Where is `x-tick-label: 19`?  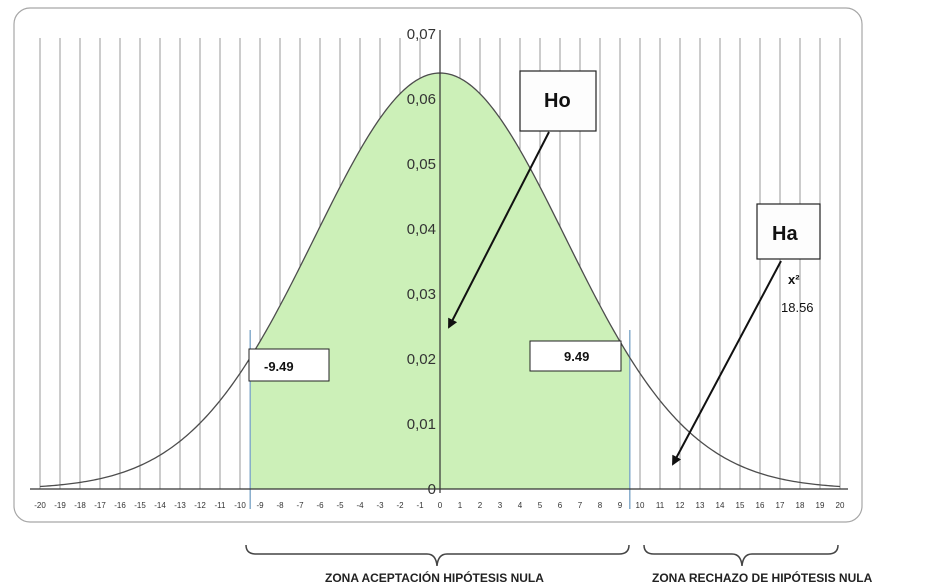 x-tick-label: 19 is located at coordinates (820, 505).